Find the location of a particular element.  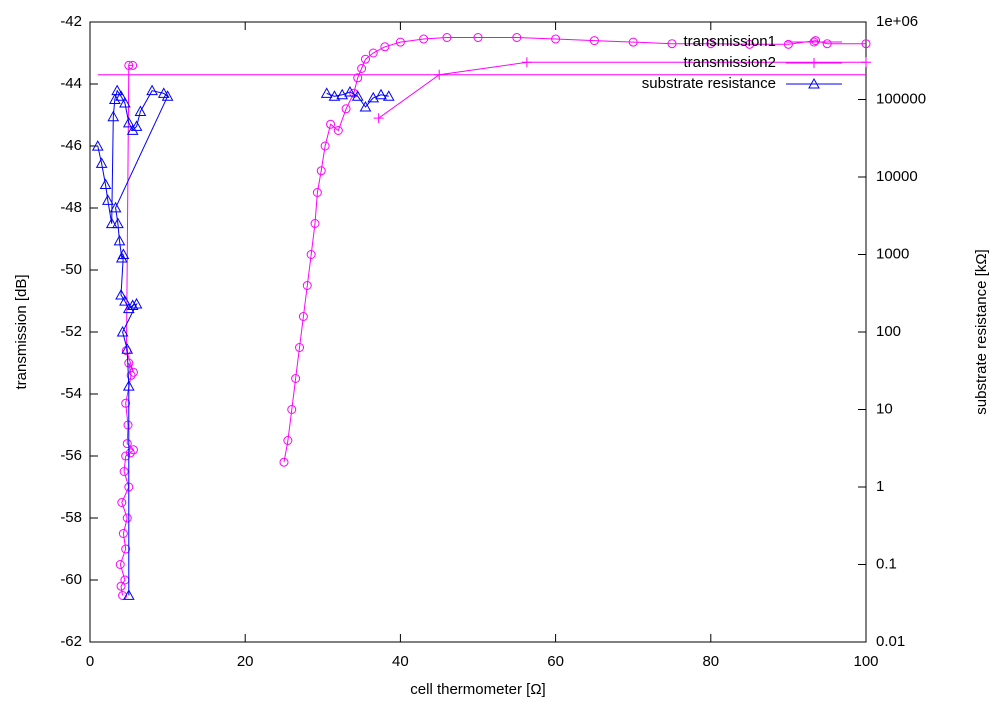

x-tick-label: 60 is located at coordinates (555, 661).